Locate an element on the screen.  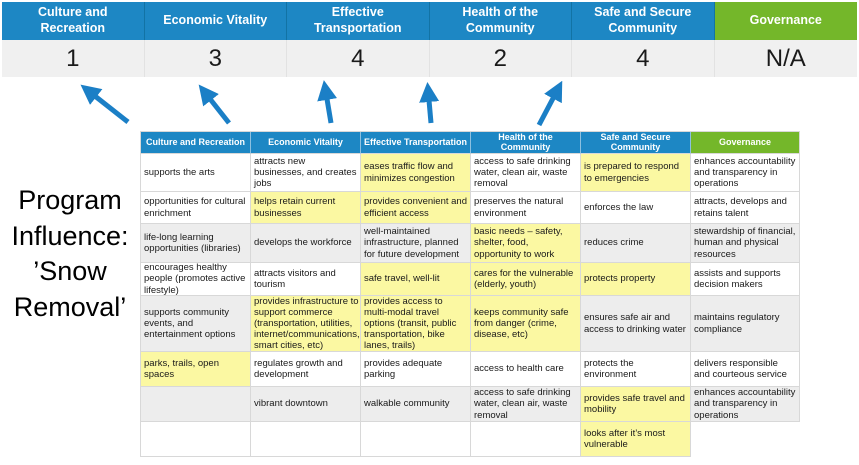
matrix-cell-empty-r8c6 is located at coordinates (745, 439).